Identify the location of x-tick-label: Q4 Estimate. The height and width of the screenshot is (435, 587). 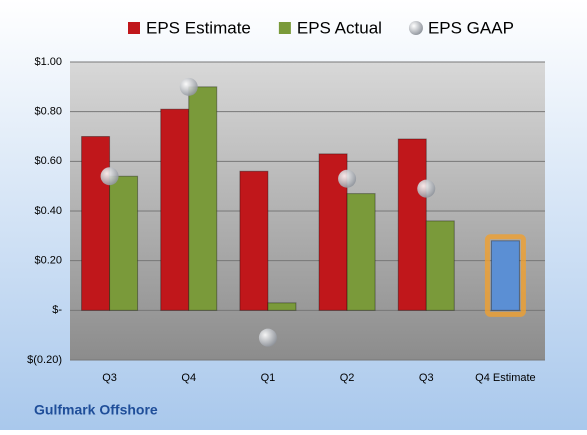
(505, 378).